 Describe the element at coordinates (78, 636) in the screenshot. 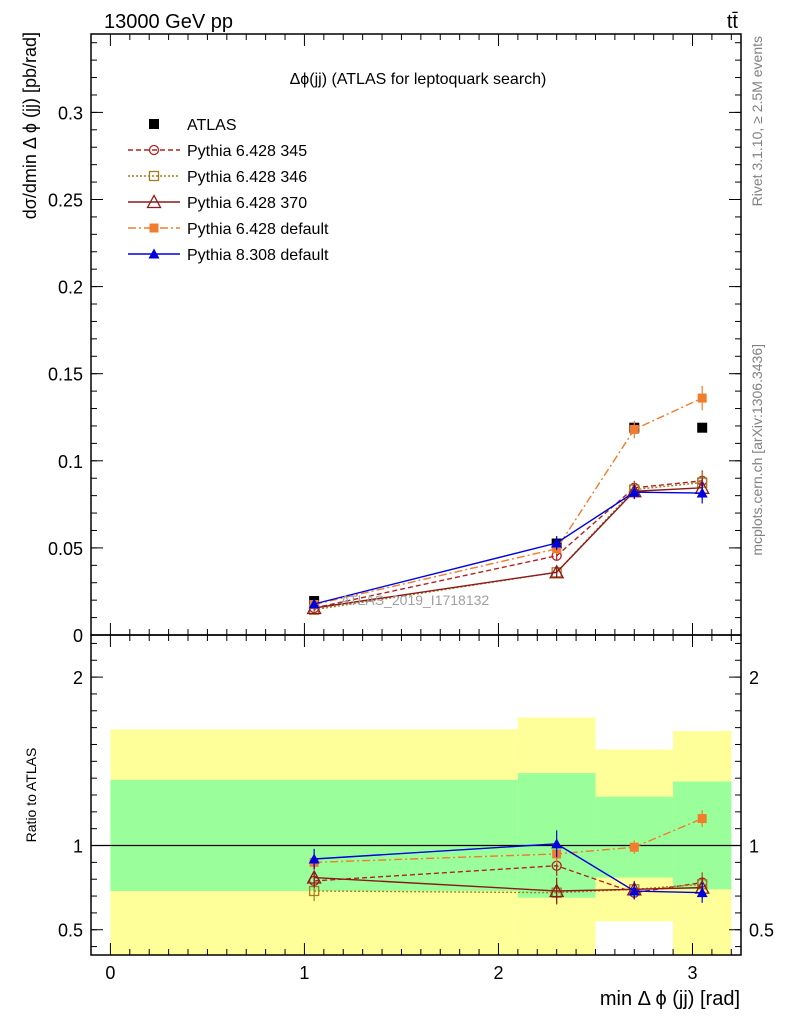

I see `y-tick-label: 0` at that location.